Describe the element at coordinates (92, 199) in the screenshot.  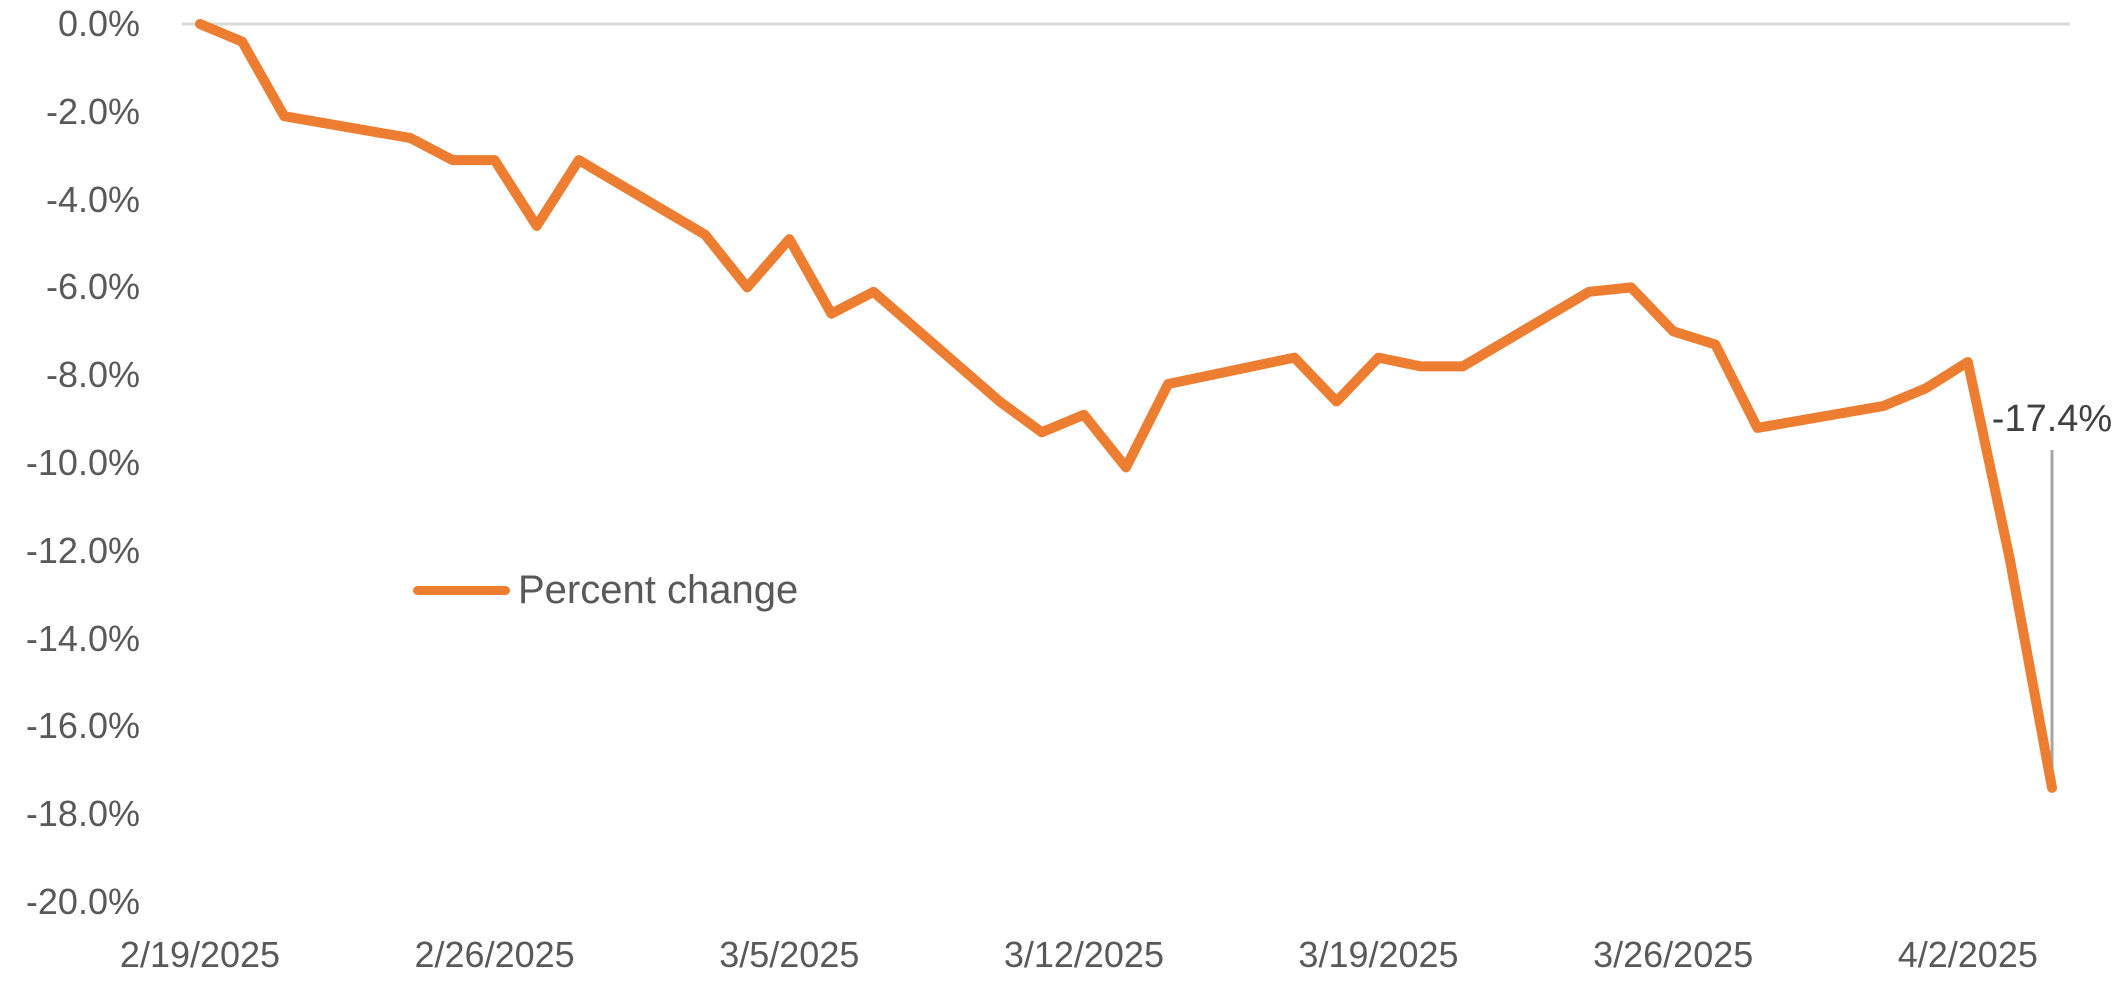
I see `y-axis-tick-label: -4.0%` at that location.